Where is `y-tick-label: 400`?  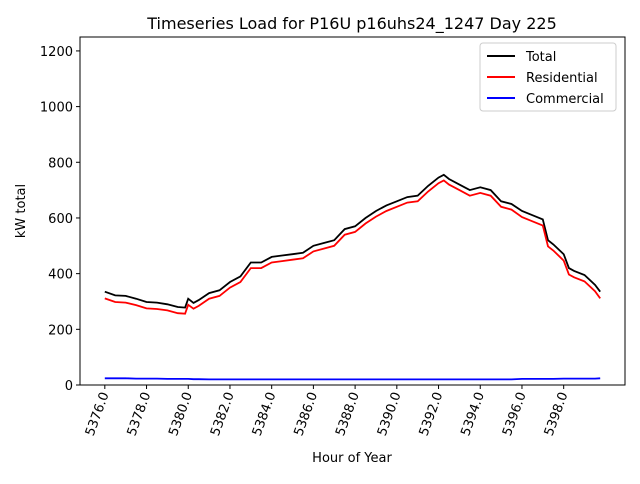
y-tick-label: 400 is located at coordinates (60, 275).